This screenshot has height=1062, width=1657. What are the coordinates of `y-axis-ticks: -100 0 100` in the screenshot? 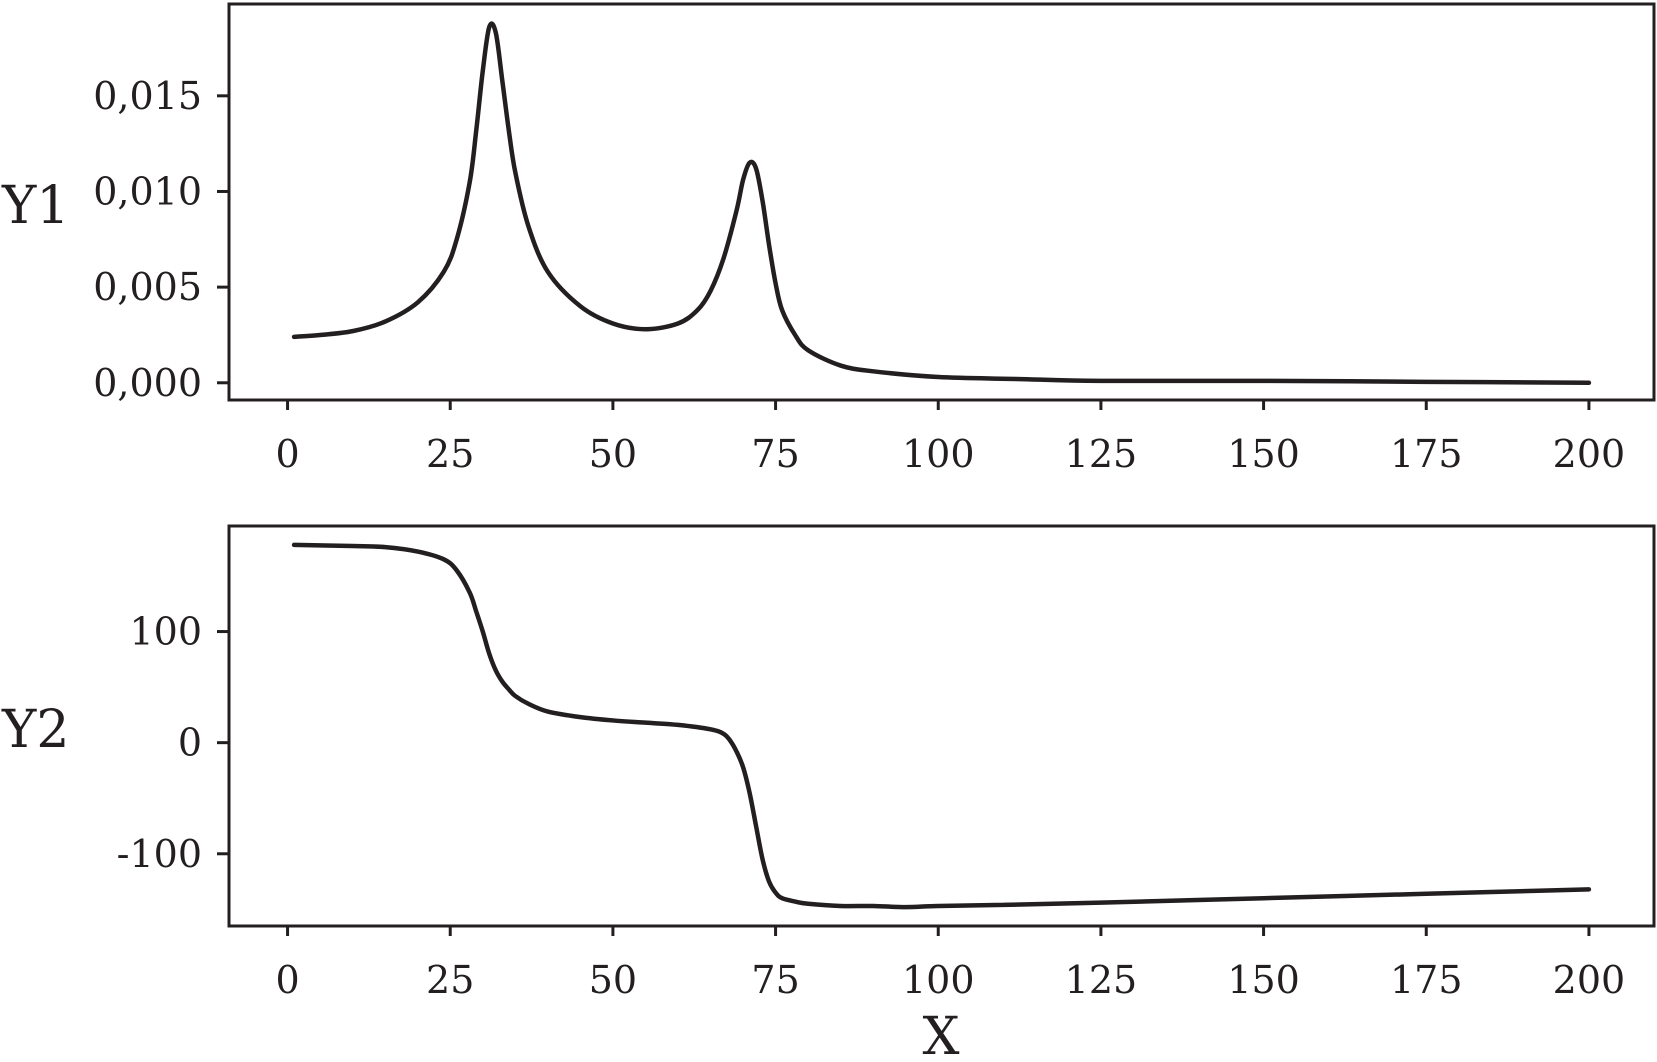 It's located at (173, 743).